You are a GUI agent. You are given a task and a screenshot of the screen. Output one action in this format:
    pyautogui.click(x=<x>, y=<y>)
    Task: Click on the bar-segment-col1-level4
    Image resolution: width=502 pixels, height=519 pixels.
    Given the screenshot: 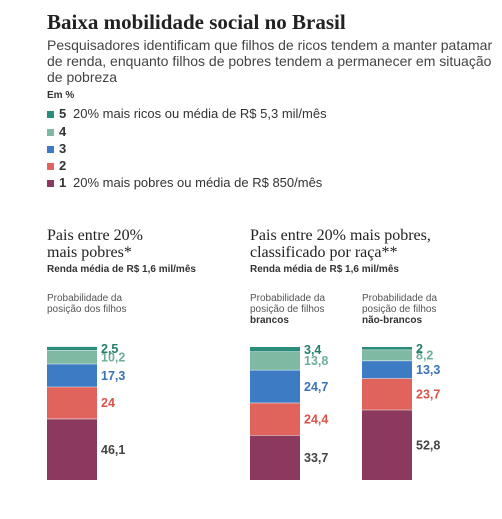 What is the action you would take?
    pyautogui.click(x=72, y=357)
    